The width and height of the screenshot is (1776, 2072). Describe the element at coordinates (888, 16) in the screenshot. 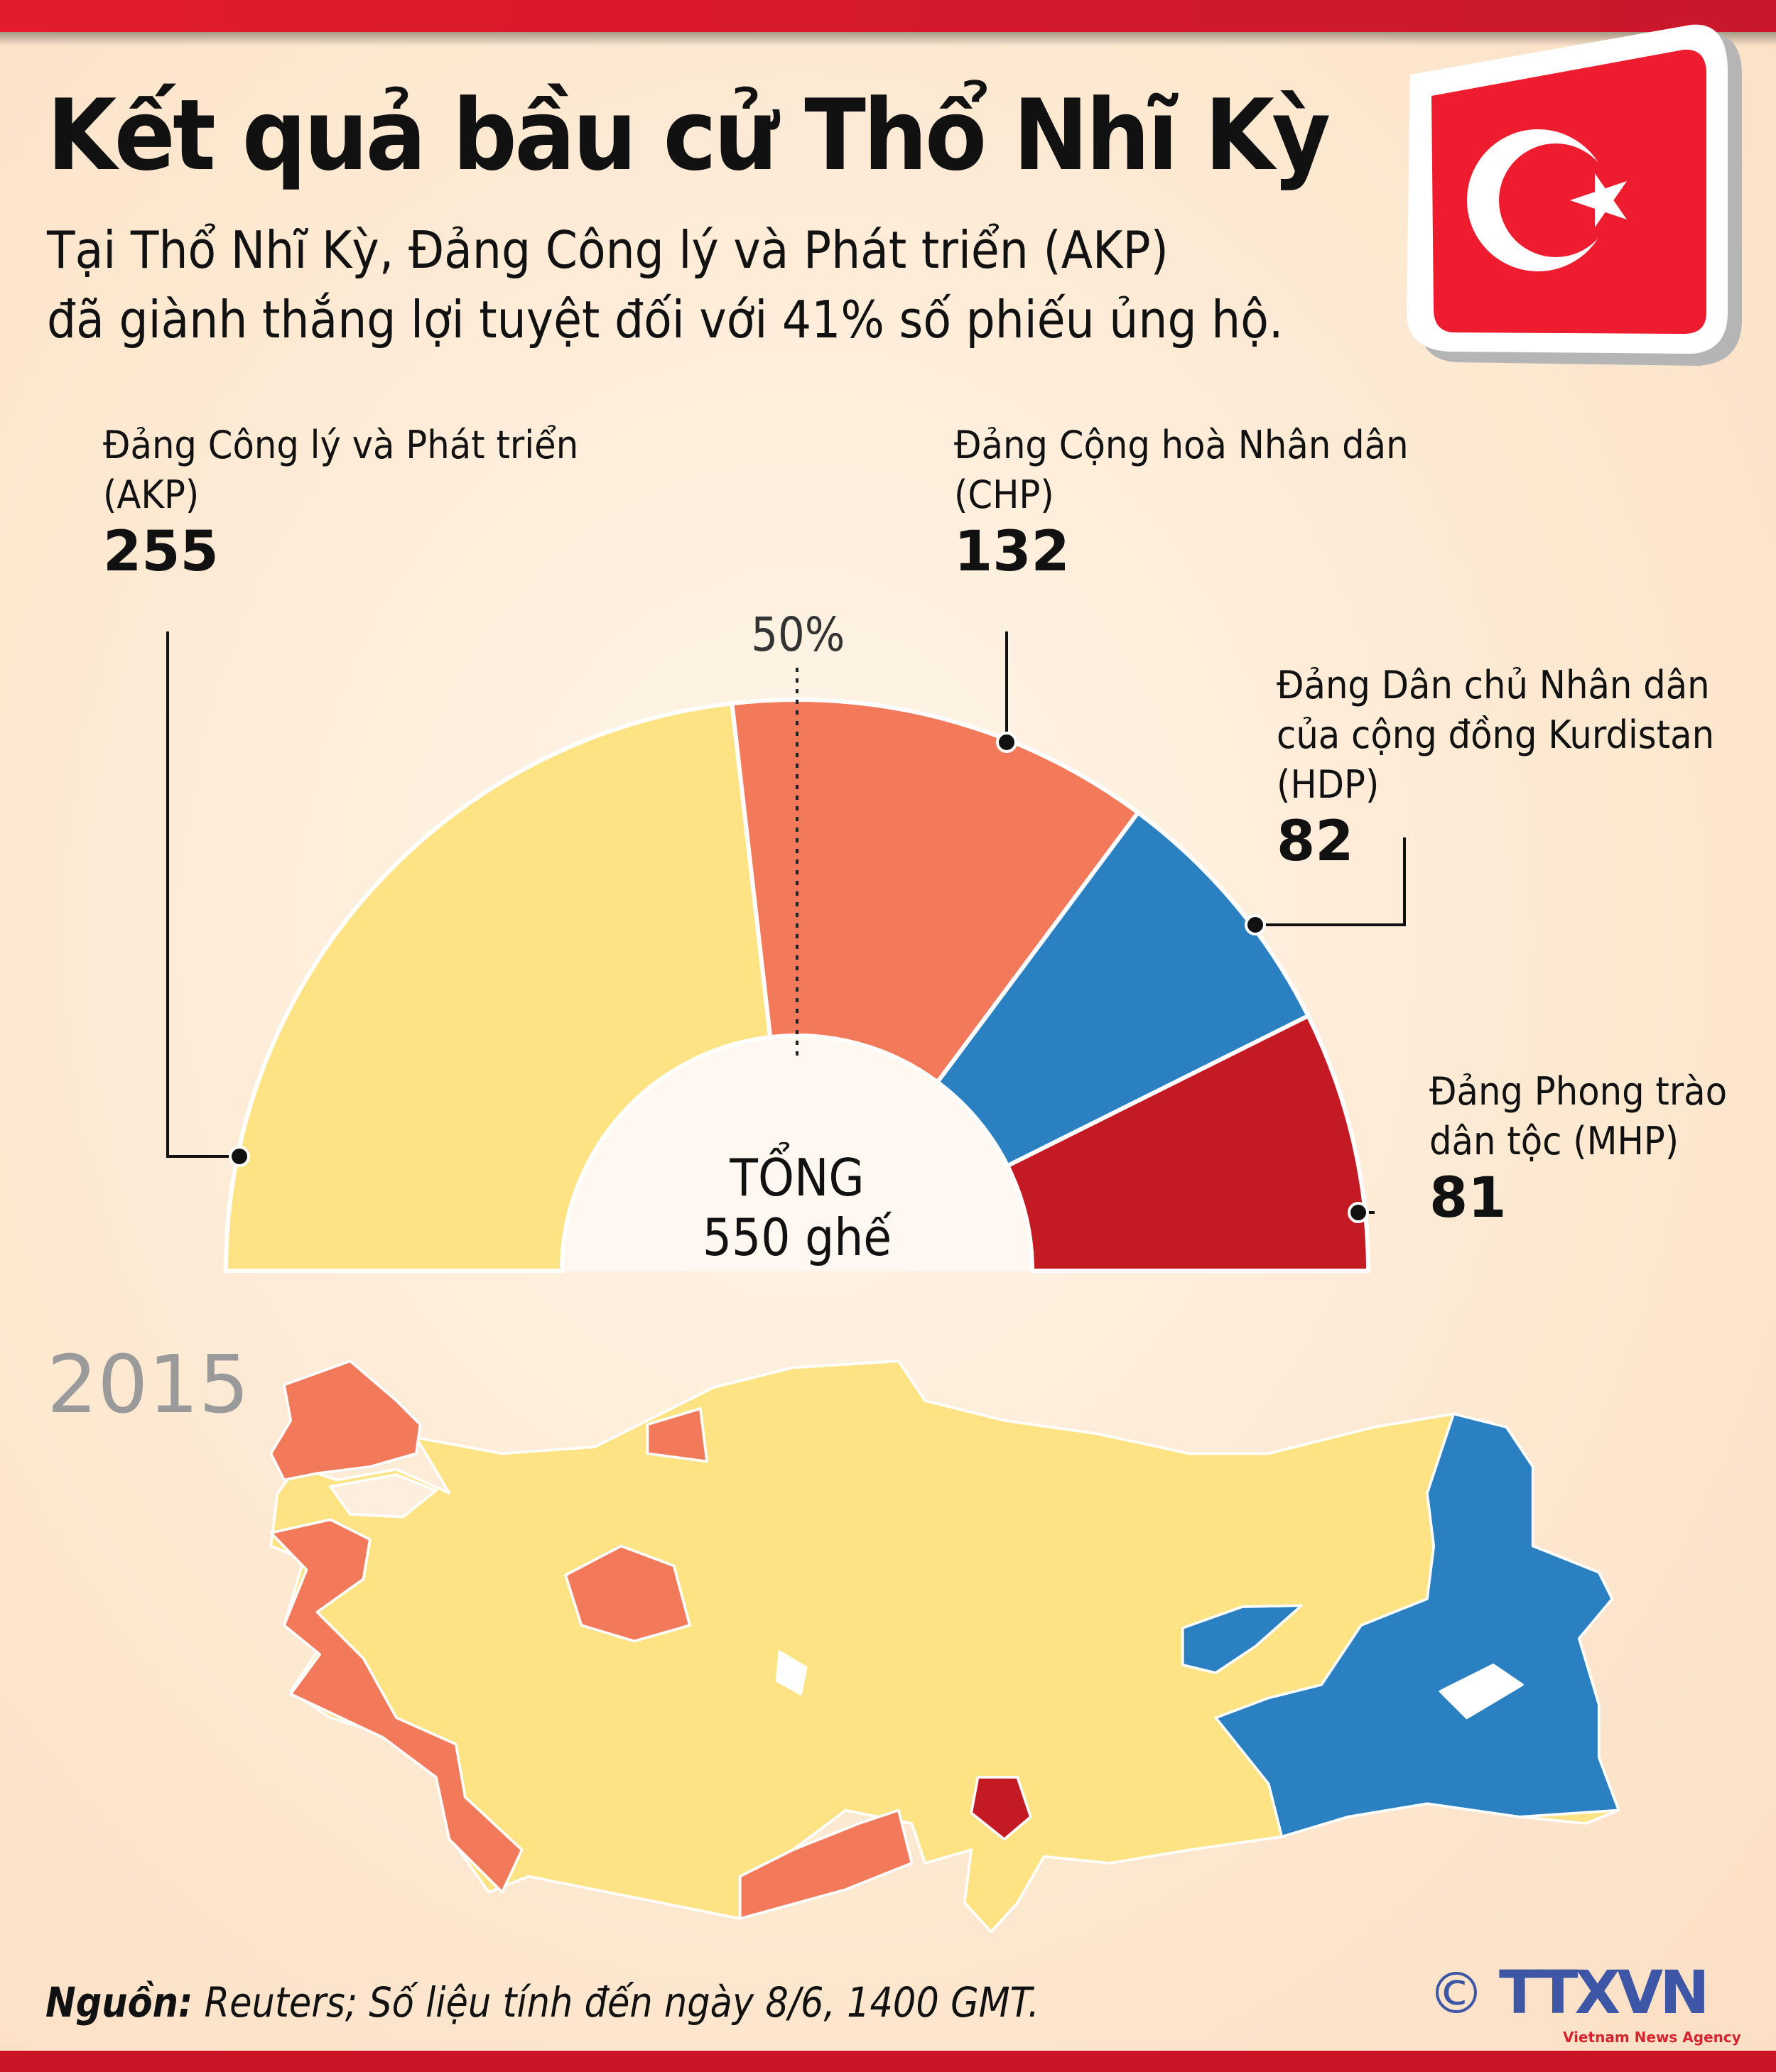

I see `top-bar` at that location.